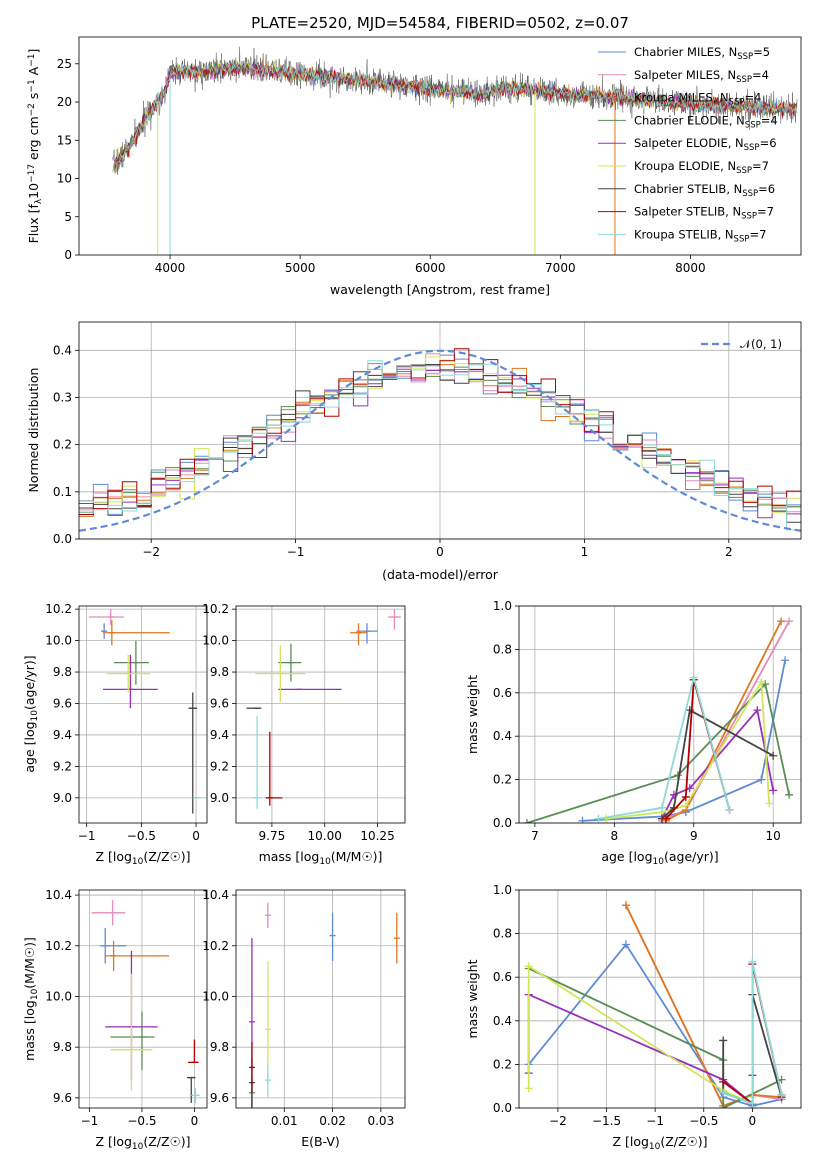 This screenshot has height=1174, width=819. I want to click on y-axis-label-sub: 10, so click(35, 994).